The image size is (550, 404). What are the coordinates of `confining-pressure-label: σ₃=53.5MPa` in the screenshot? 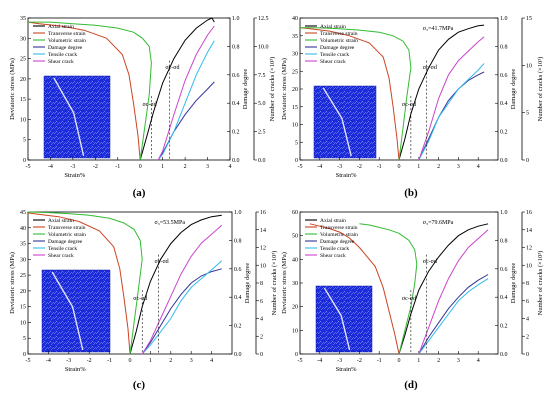 It's located at (169, 223).